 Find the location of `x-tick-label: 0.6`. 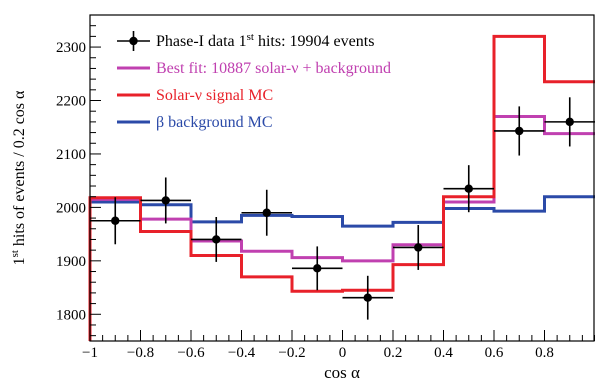

x-tick-label: 0.6 is located at coordinates (494, 353).